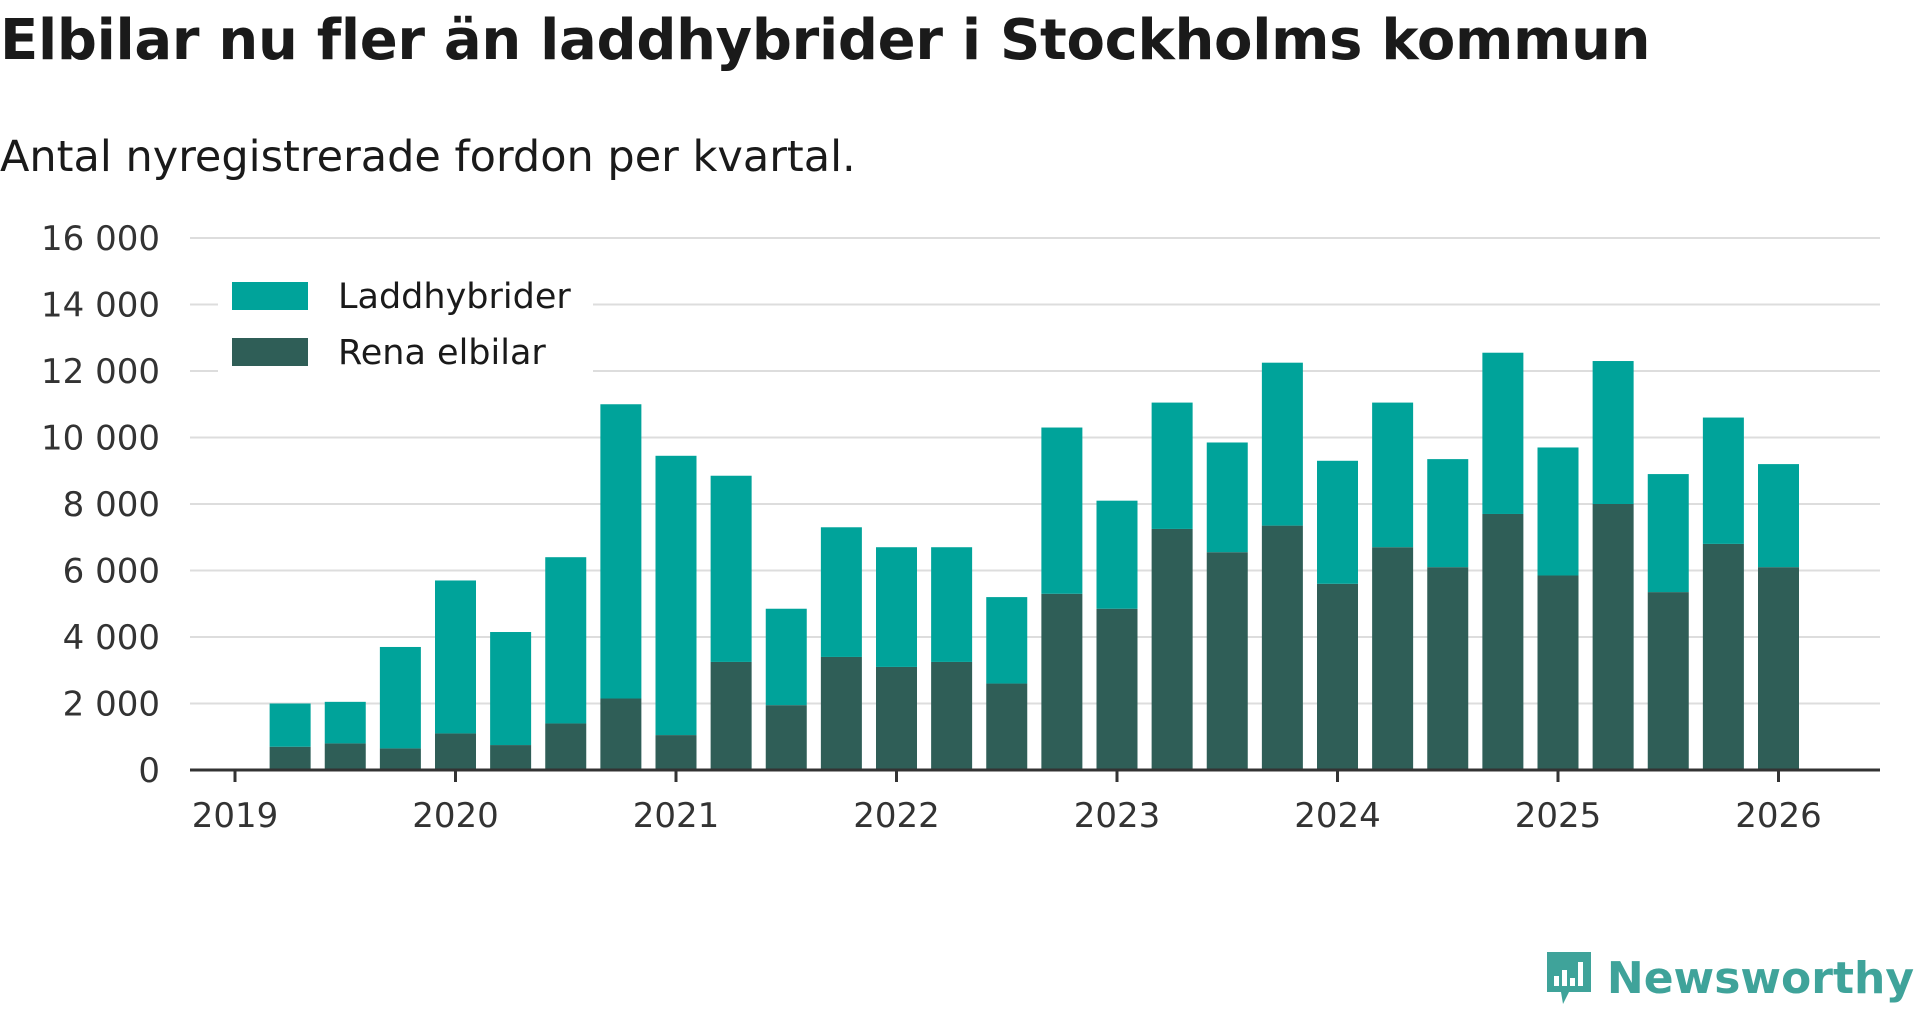  Describe the element at coordinates (442, 353) in the screenshot. I see `legend-label: Rena elbilar` at that location.